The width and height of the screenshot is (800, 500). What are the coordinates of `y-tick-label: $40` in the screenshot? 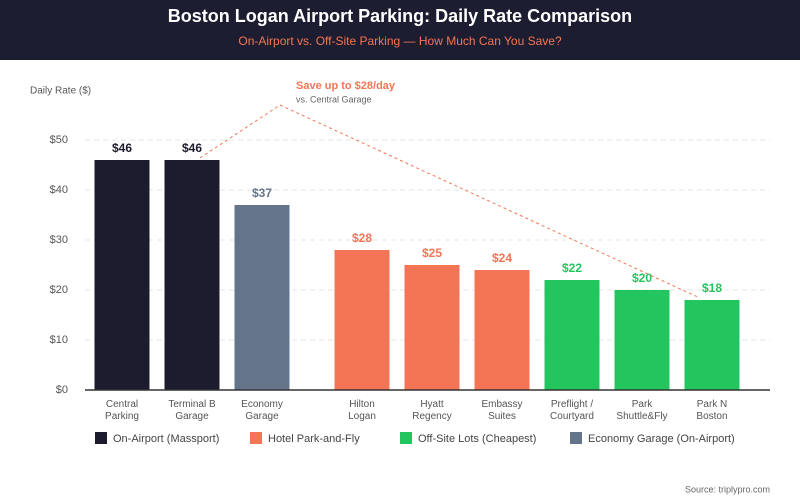 It's located at (59, 190).